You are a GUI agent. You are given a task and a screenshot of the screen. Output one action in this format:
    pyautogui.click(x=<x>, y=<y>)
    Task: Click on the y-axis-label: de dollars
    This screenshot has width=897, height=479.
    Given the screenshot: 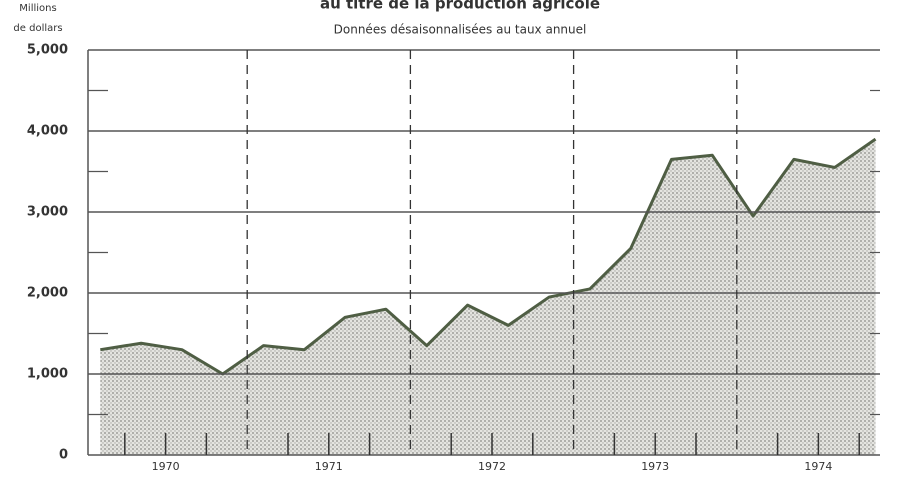 What is the action you would take?
    pyautogui.click(x=37, y=28)
    